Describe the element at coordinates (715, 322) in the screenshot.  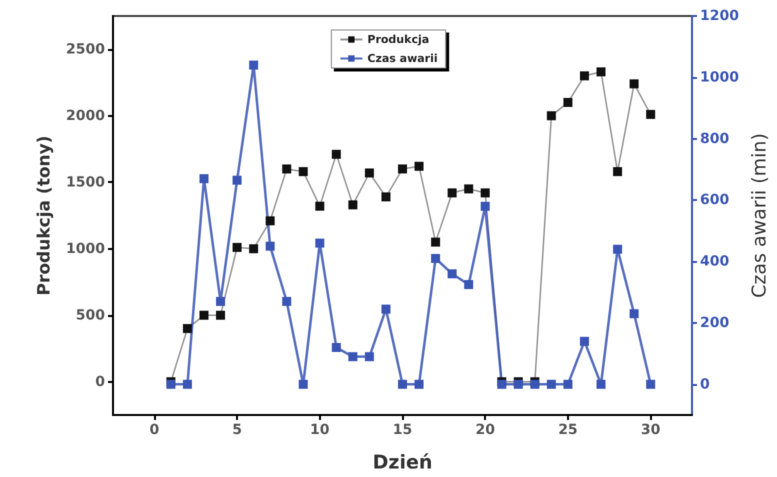
I see `y2-tick-label: 200` at that location.